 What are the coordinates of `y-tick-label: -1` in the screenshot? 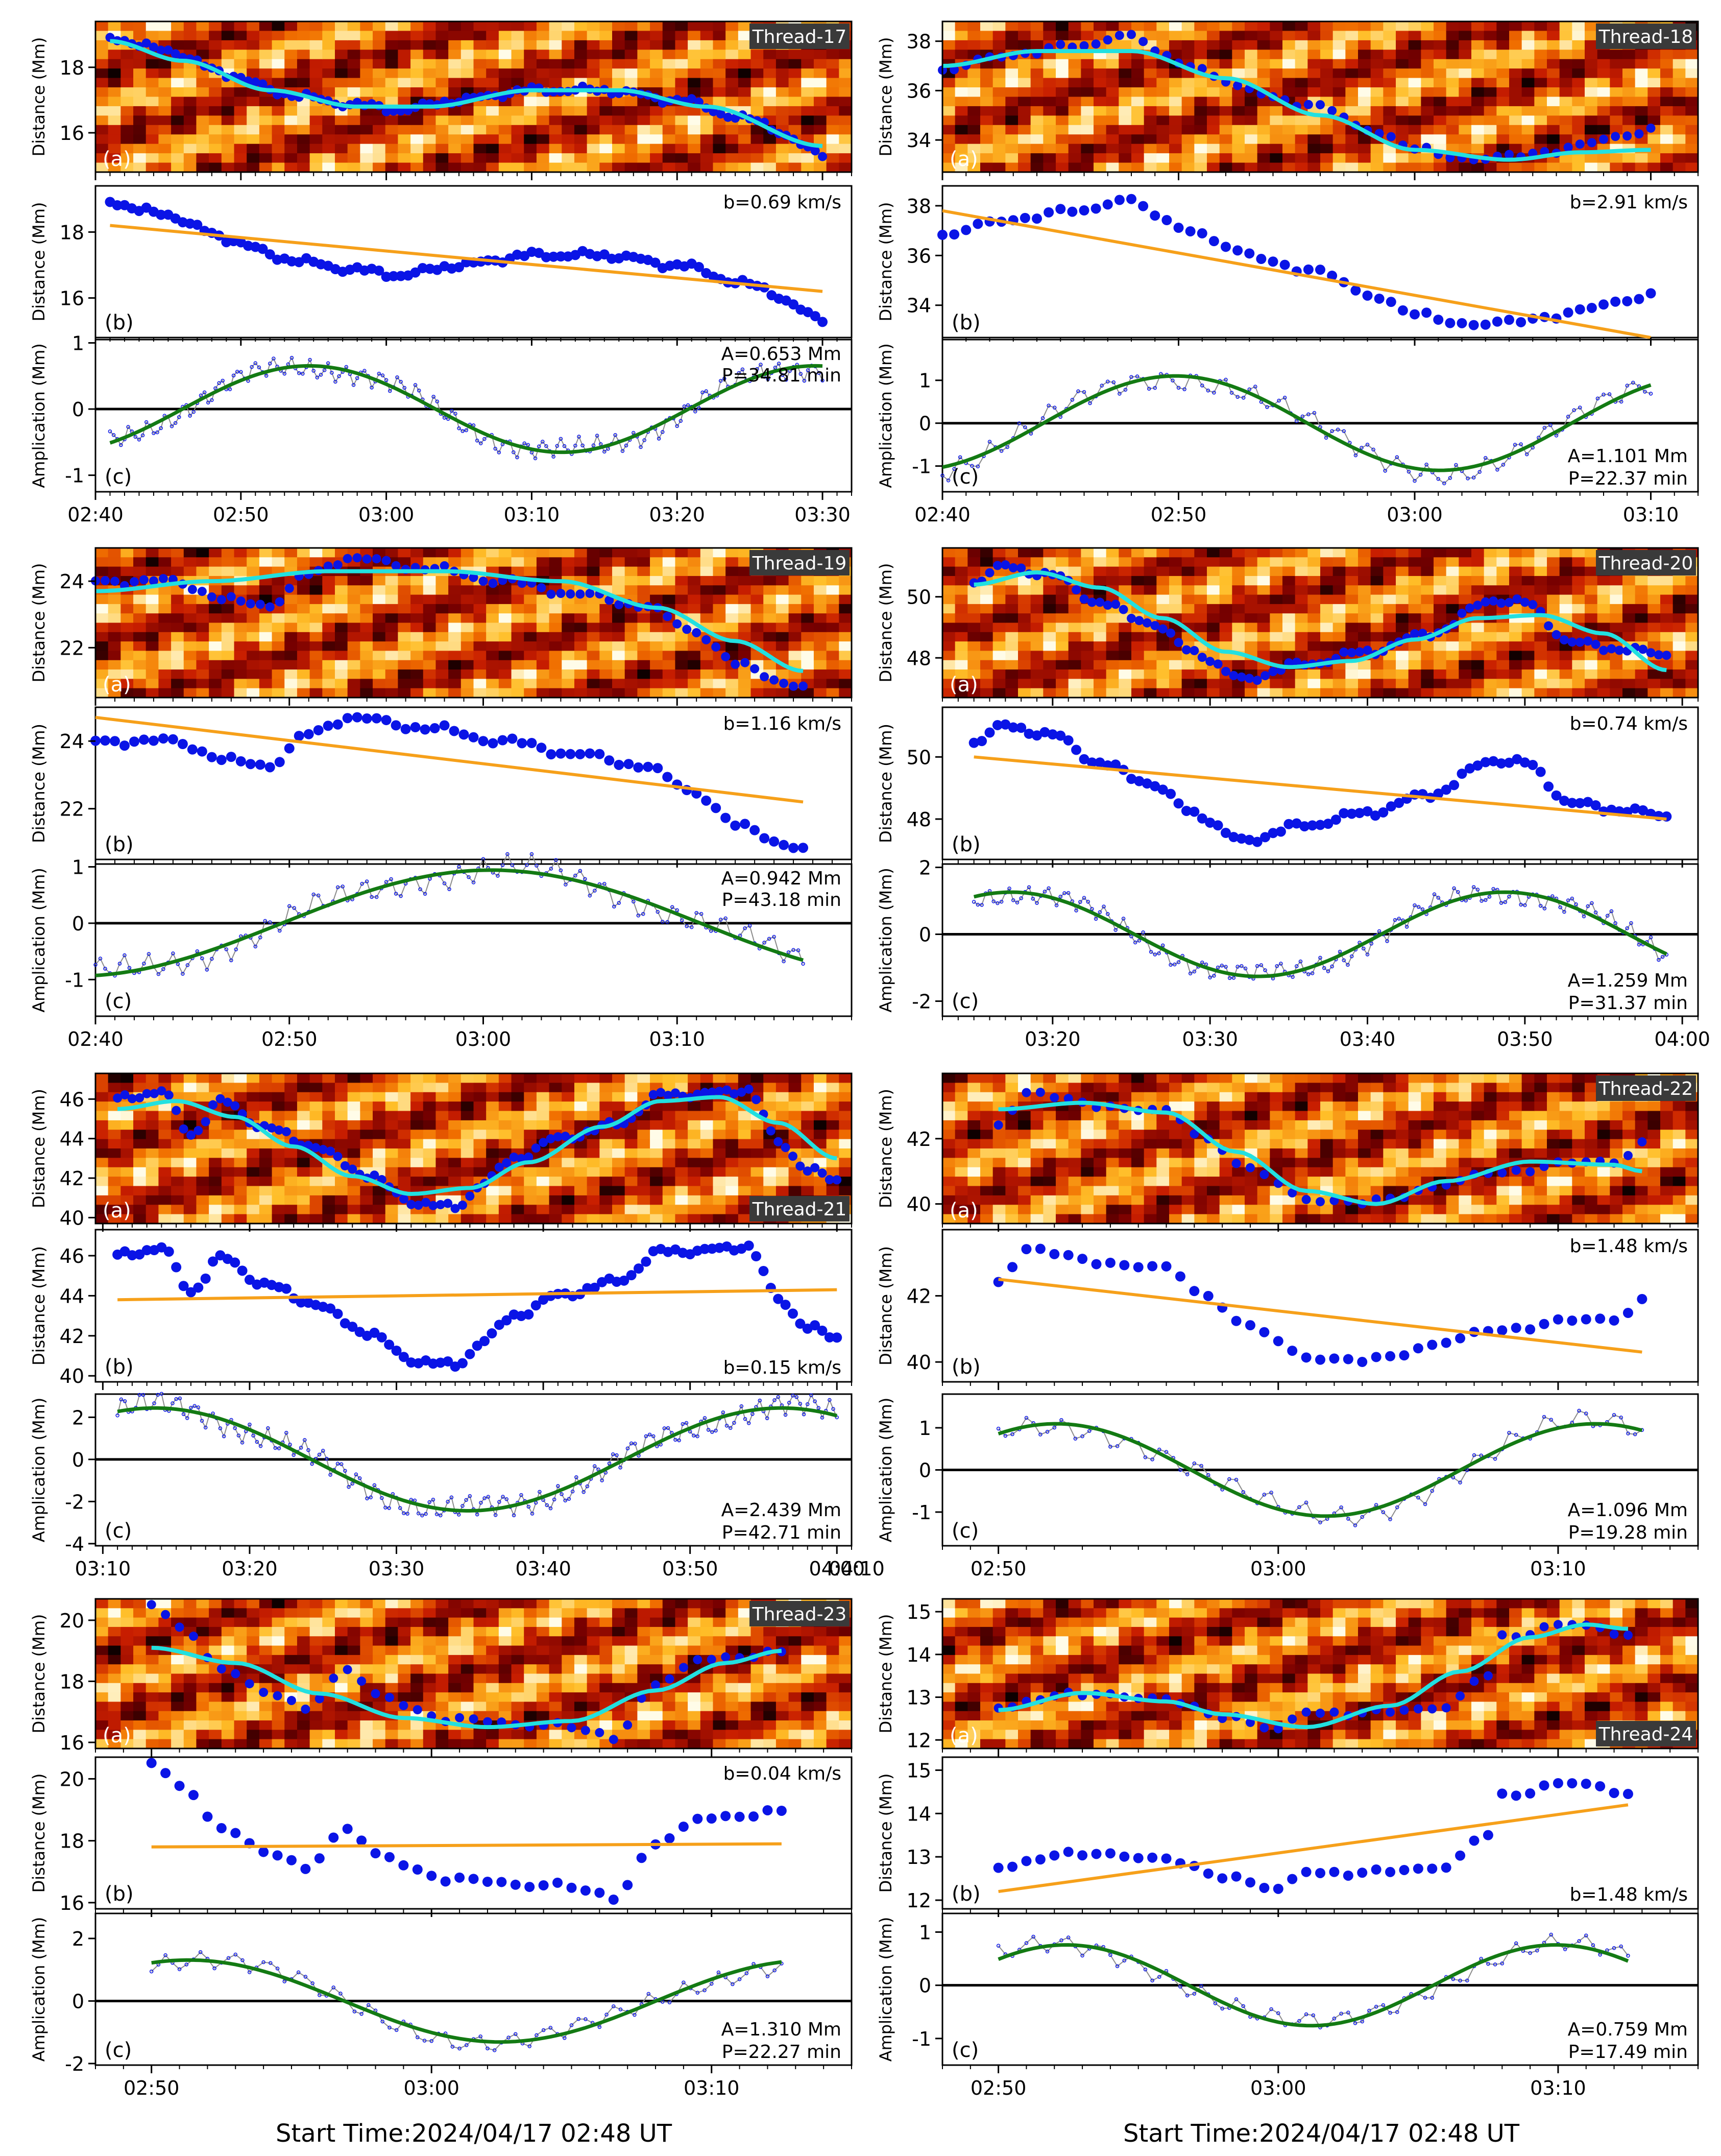 It's located at (74, 980).